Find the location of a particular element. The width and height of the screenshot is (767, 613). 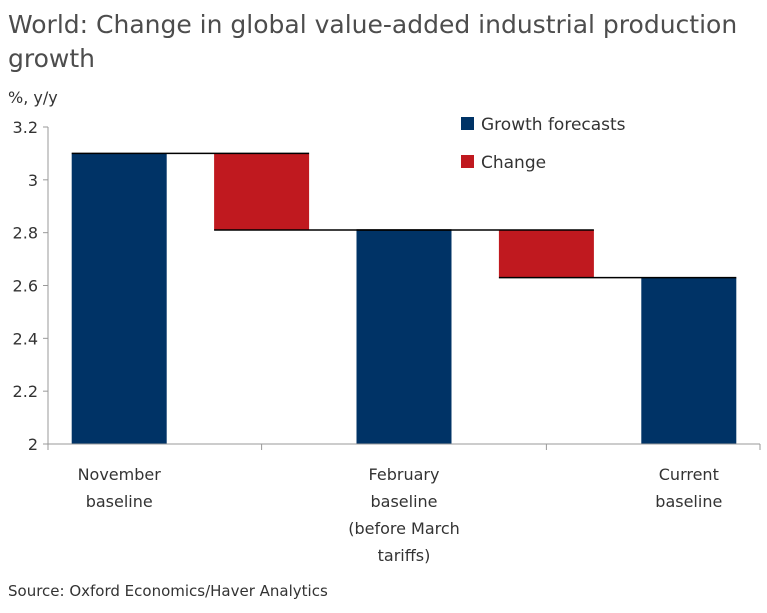

y-tick-label: 2.4 is located at coordinates (25, 338).